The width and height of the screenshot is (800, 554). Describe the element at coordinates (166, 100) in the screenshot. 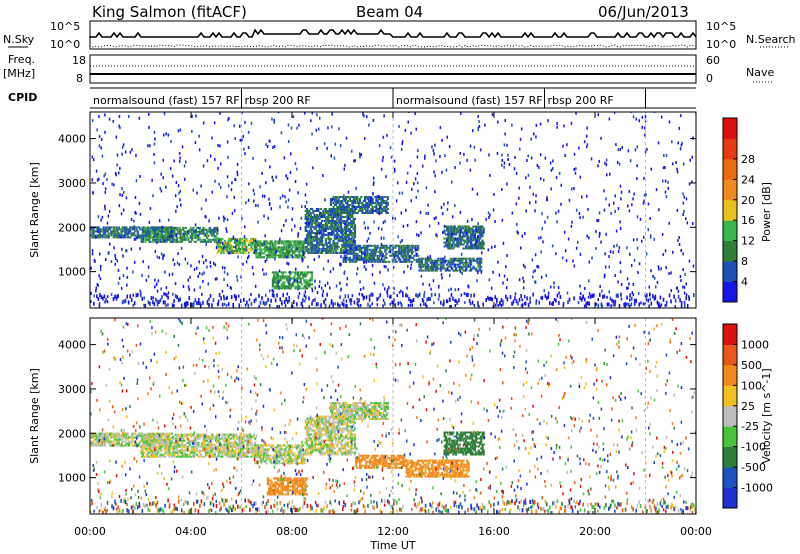

I see `cpid-segment-label: normalsound (fast) 157 RF` at that location.